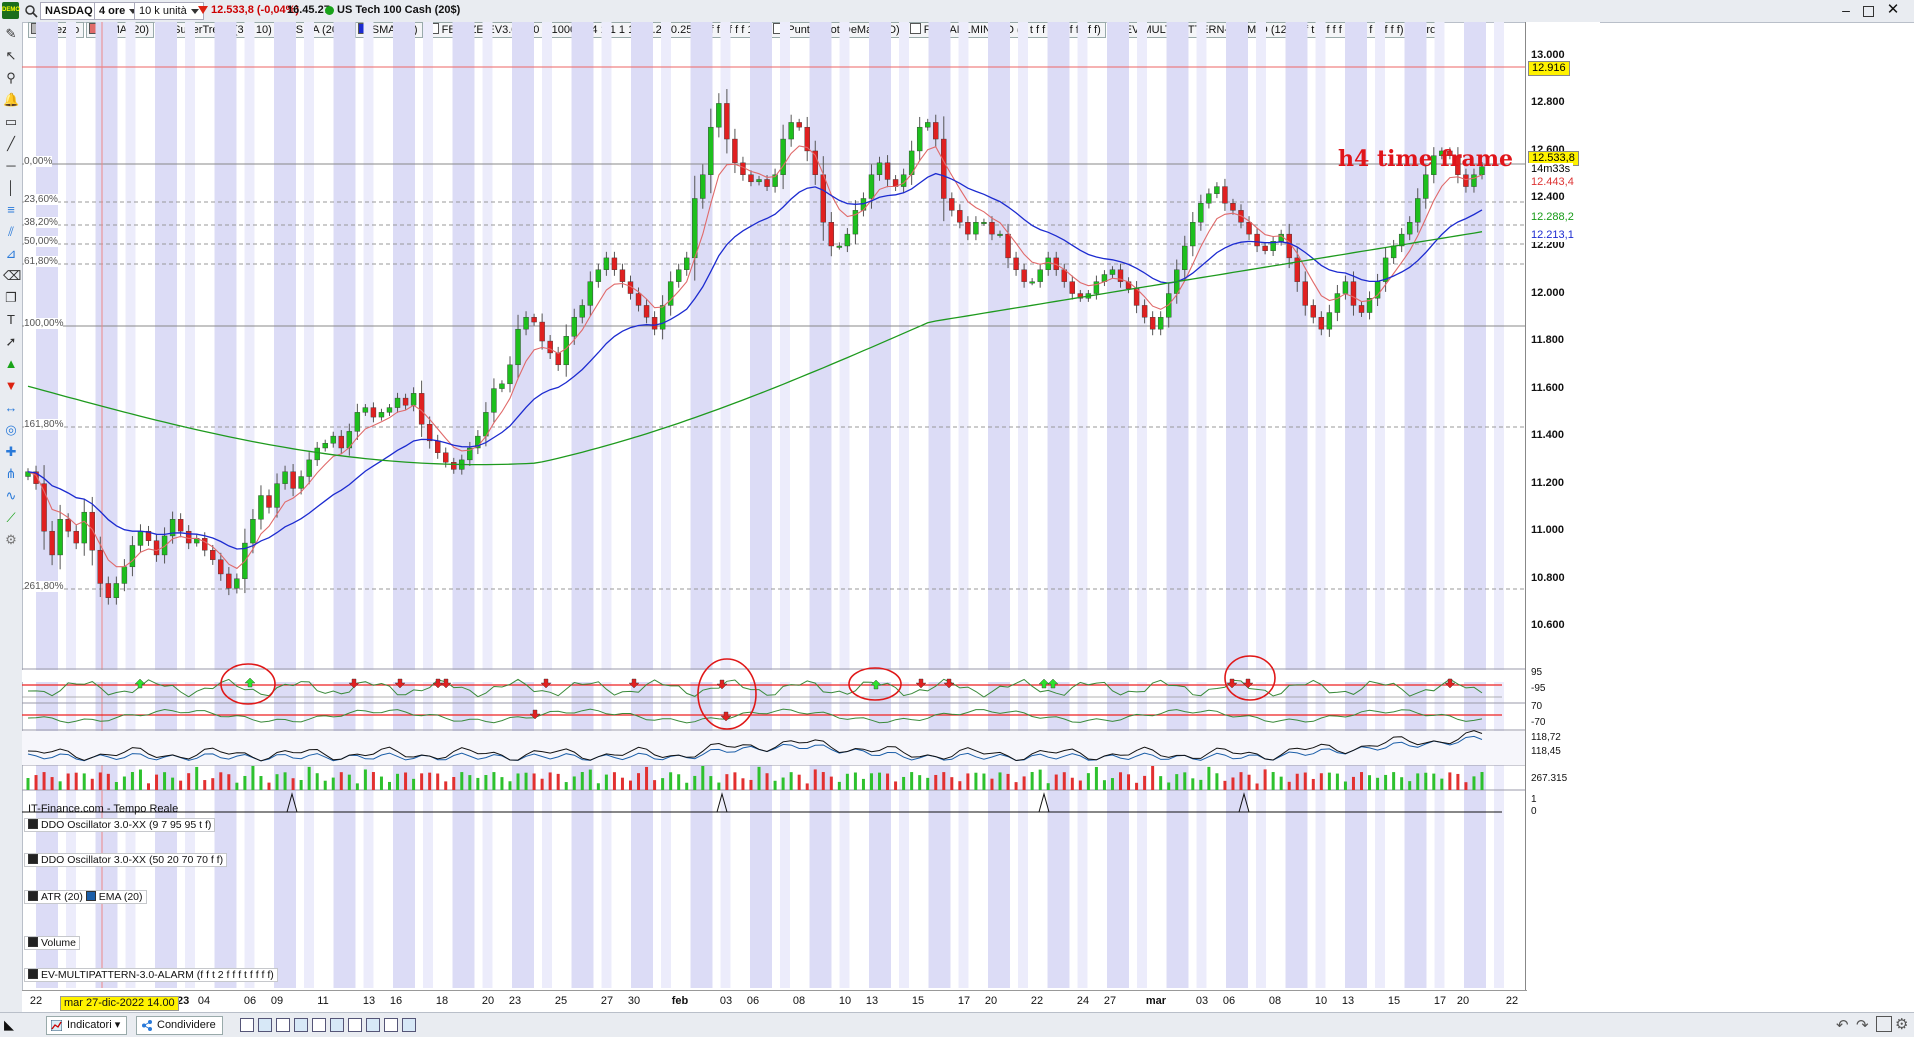 The image size is (1914, 1037). Describe the element at coordinates (169, 11) in the screenshot. I see `units-select: 10 k unità` at that location.